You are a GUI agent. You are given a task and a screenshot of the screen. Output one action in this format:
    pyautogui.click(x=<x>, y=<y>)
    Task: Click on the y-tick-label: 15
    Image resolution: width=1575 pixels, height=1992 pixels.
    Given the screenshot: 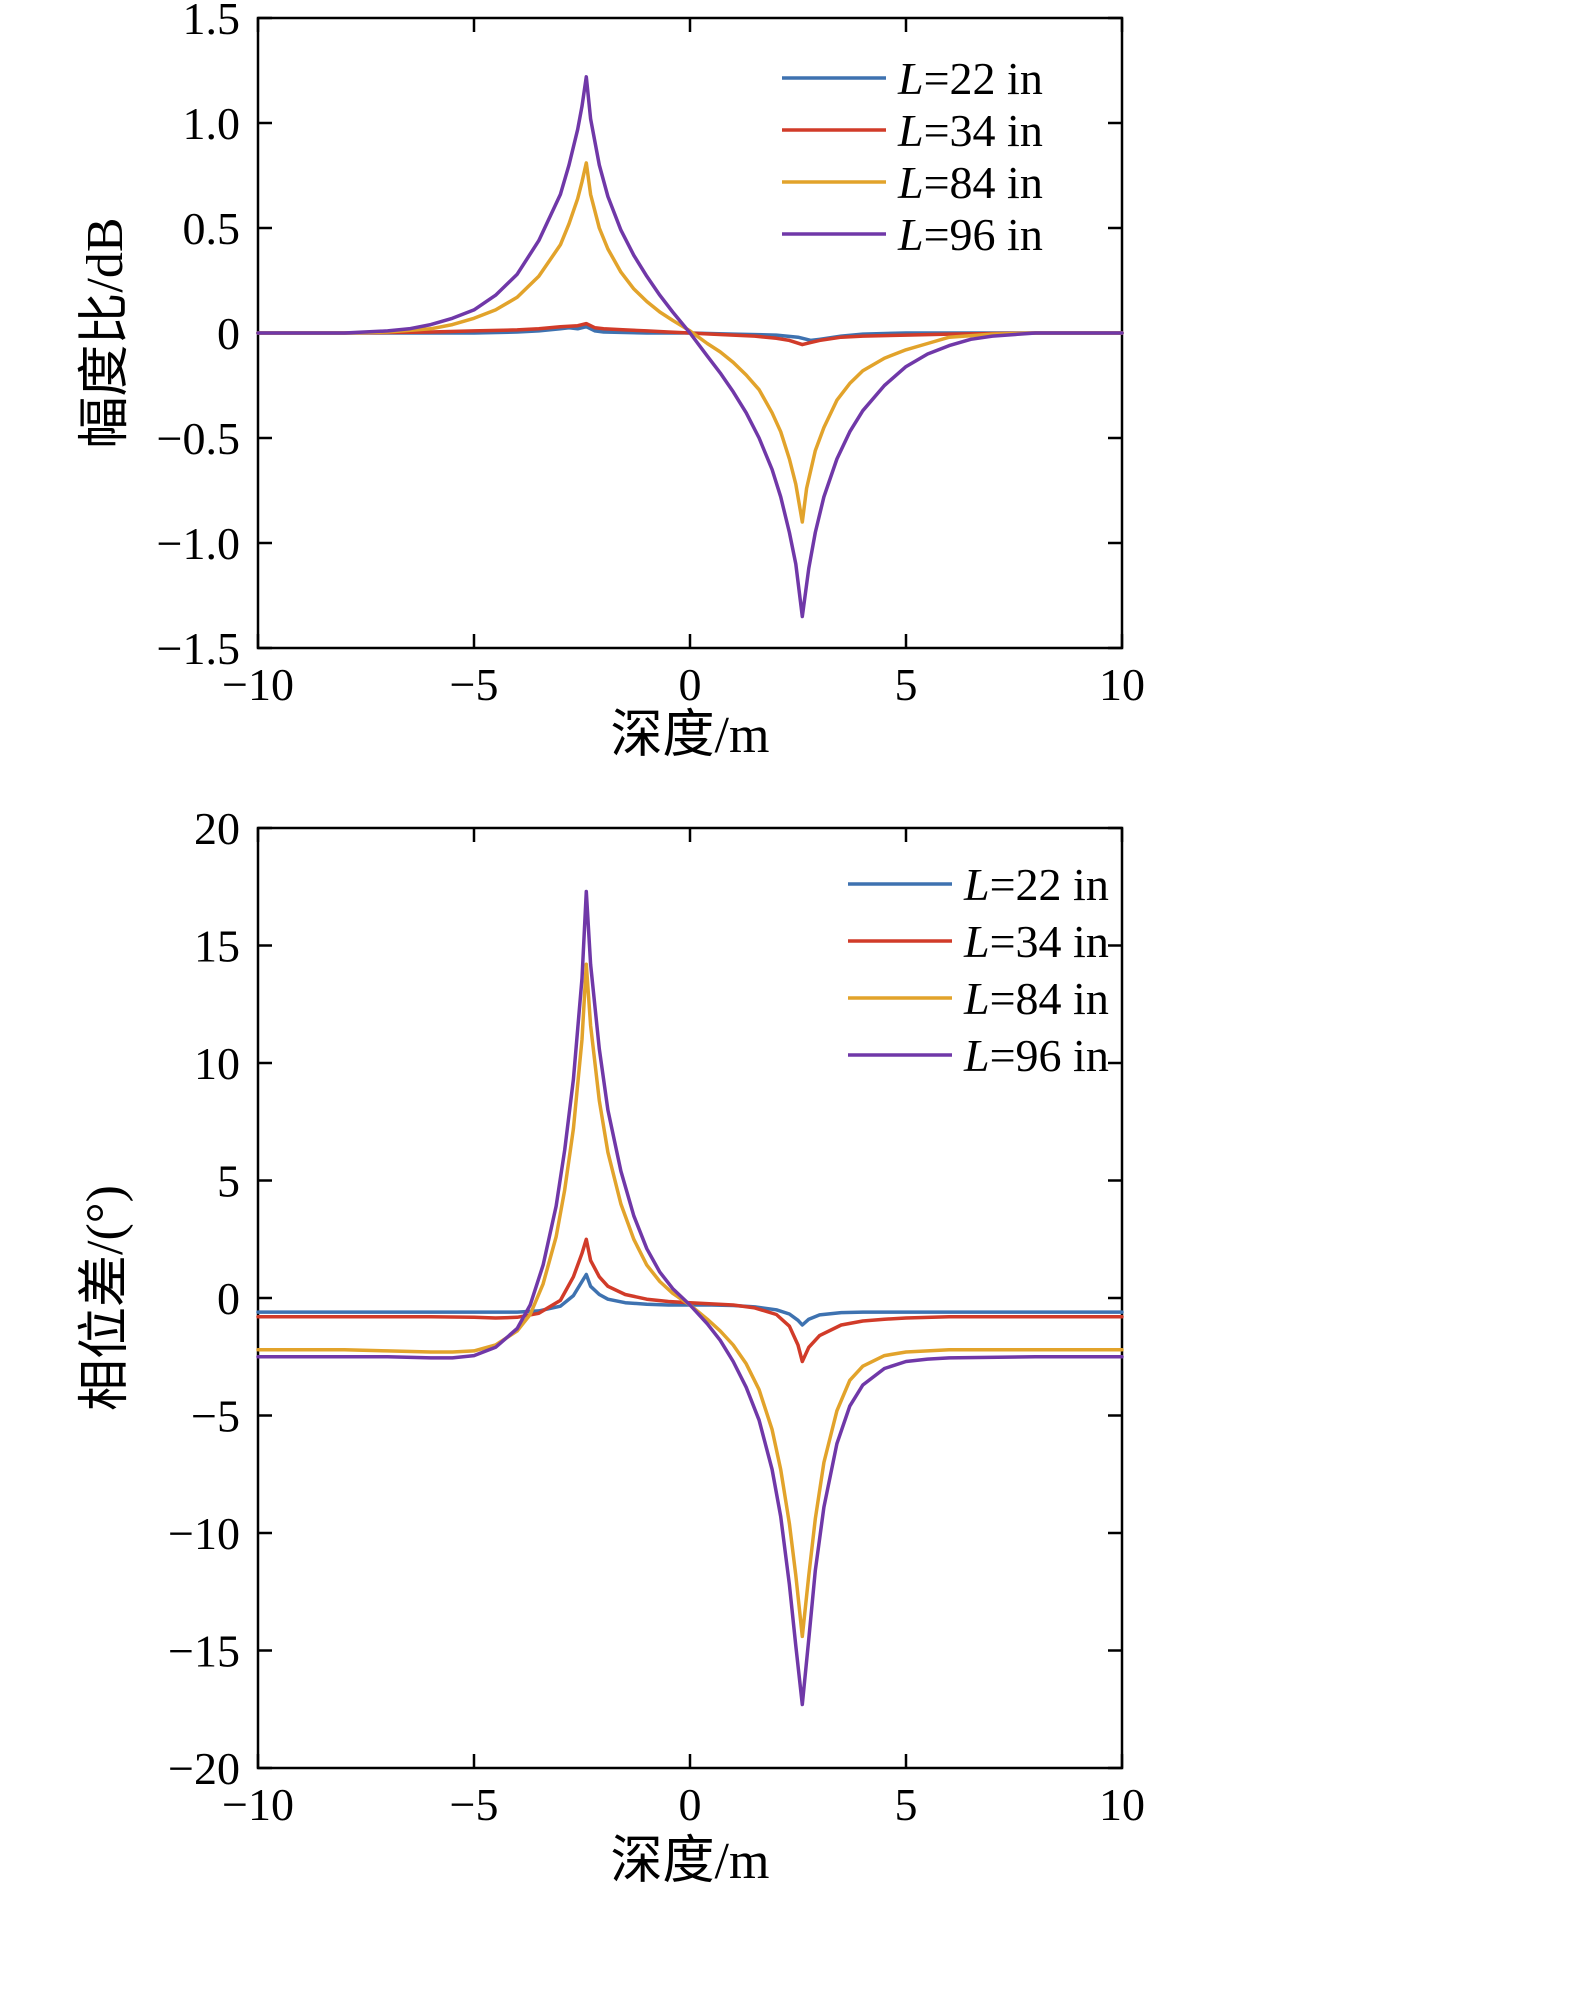 What is the action you would take?
    pyautogui.click(x=217, y=946)
    